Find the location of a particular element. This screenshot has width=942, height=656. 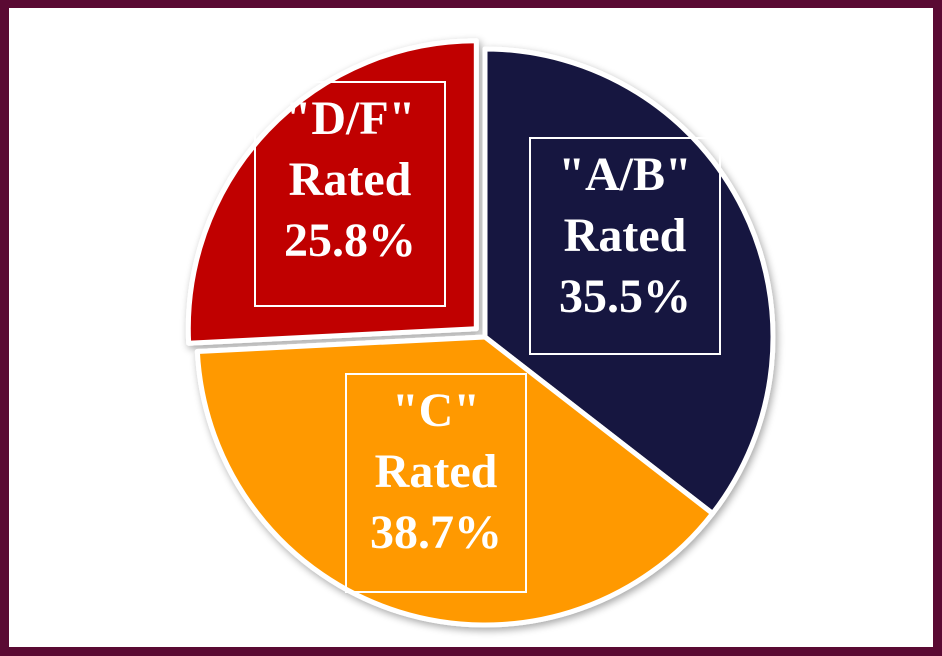

slice-label-a-b: "A/B" Rated 35.5% is located at coordinates (625, 246).